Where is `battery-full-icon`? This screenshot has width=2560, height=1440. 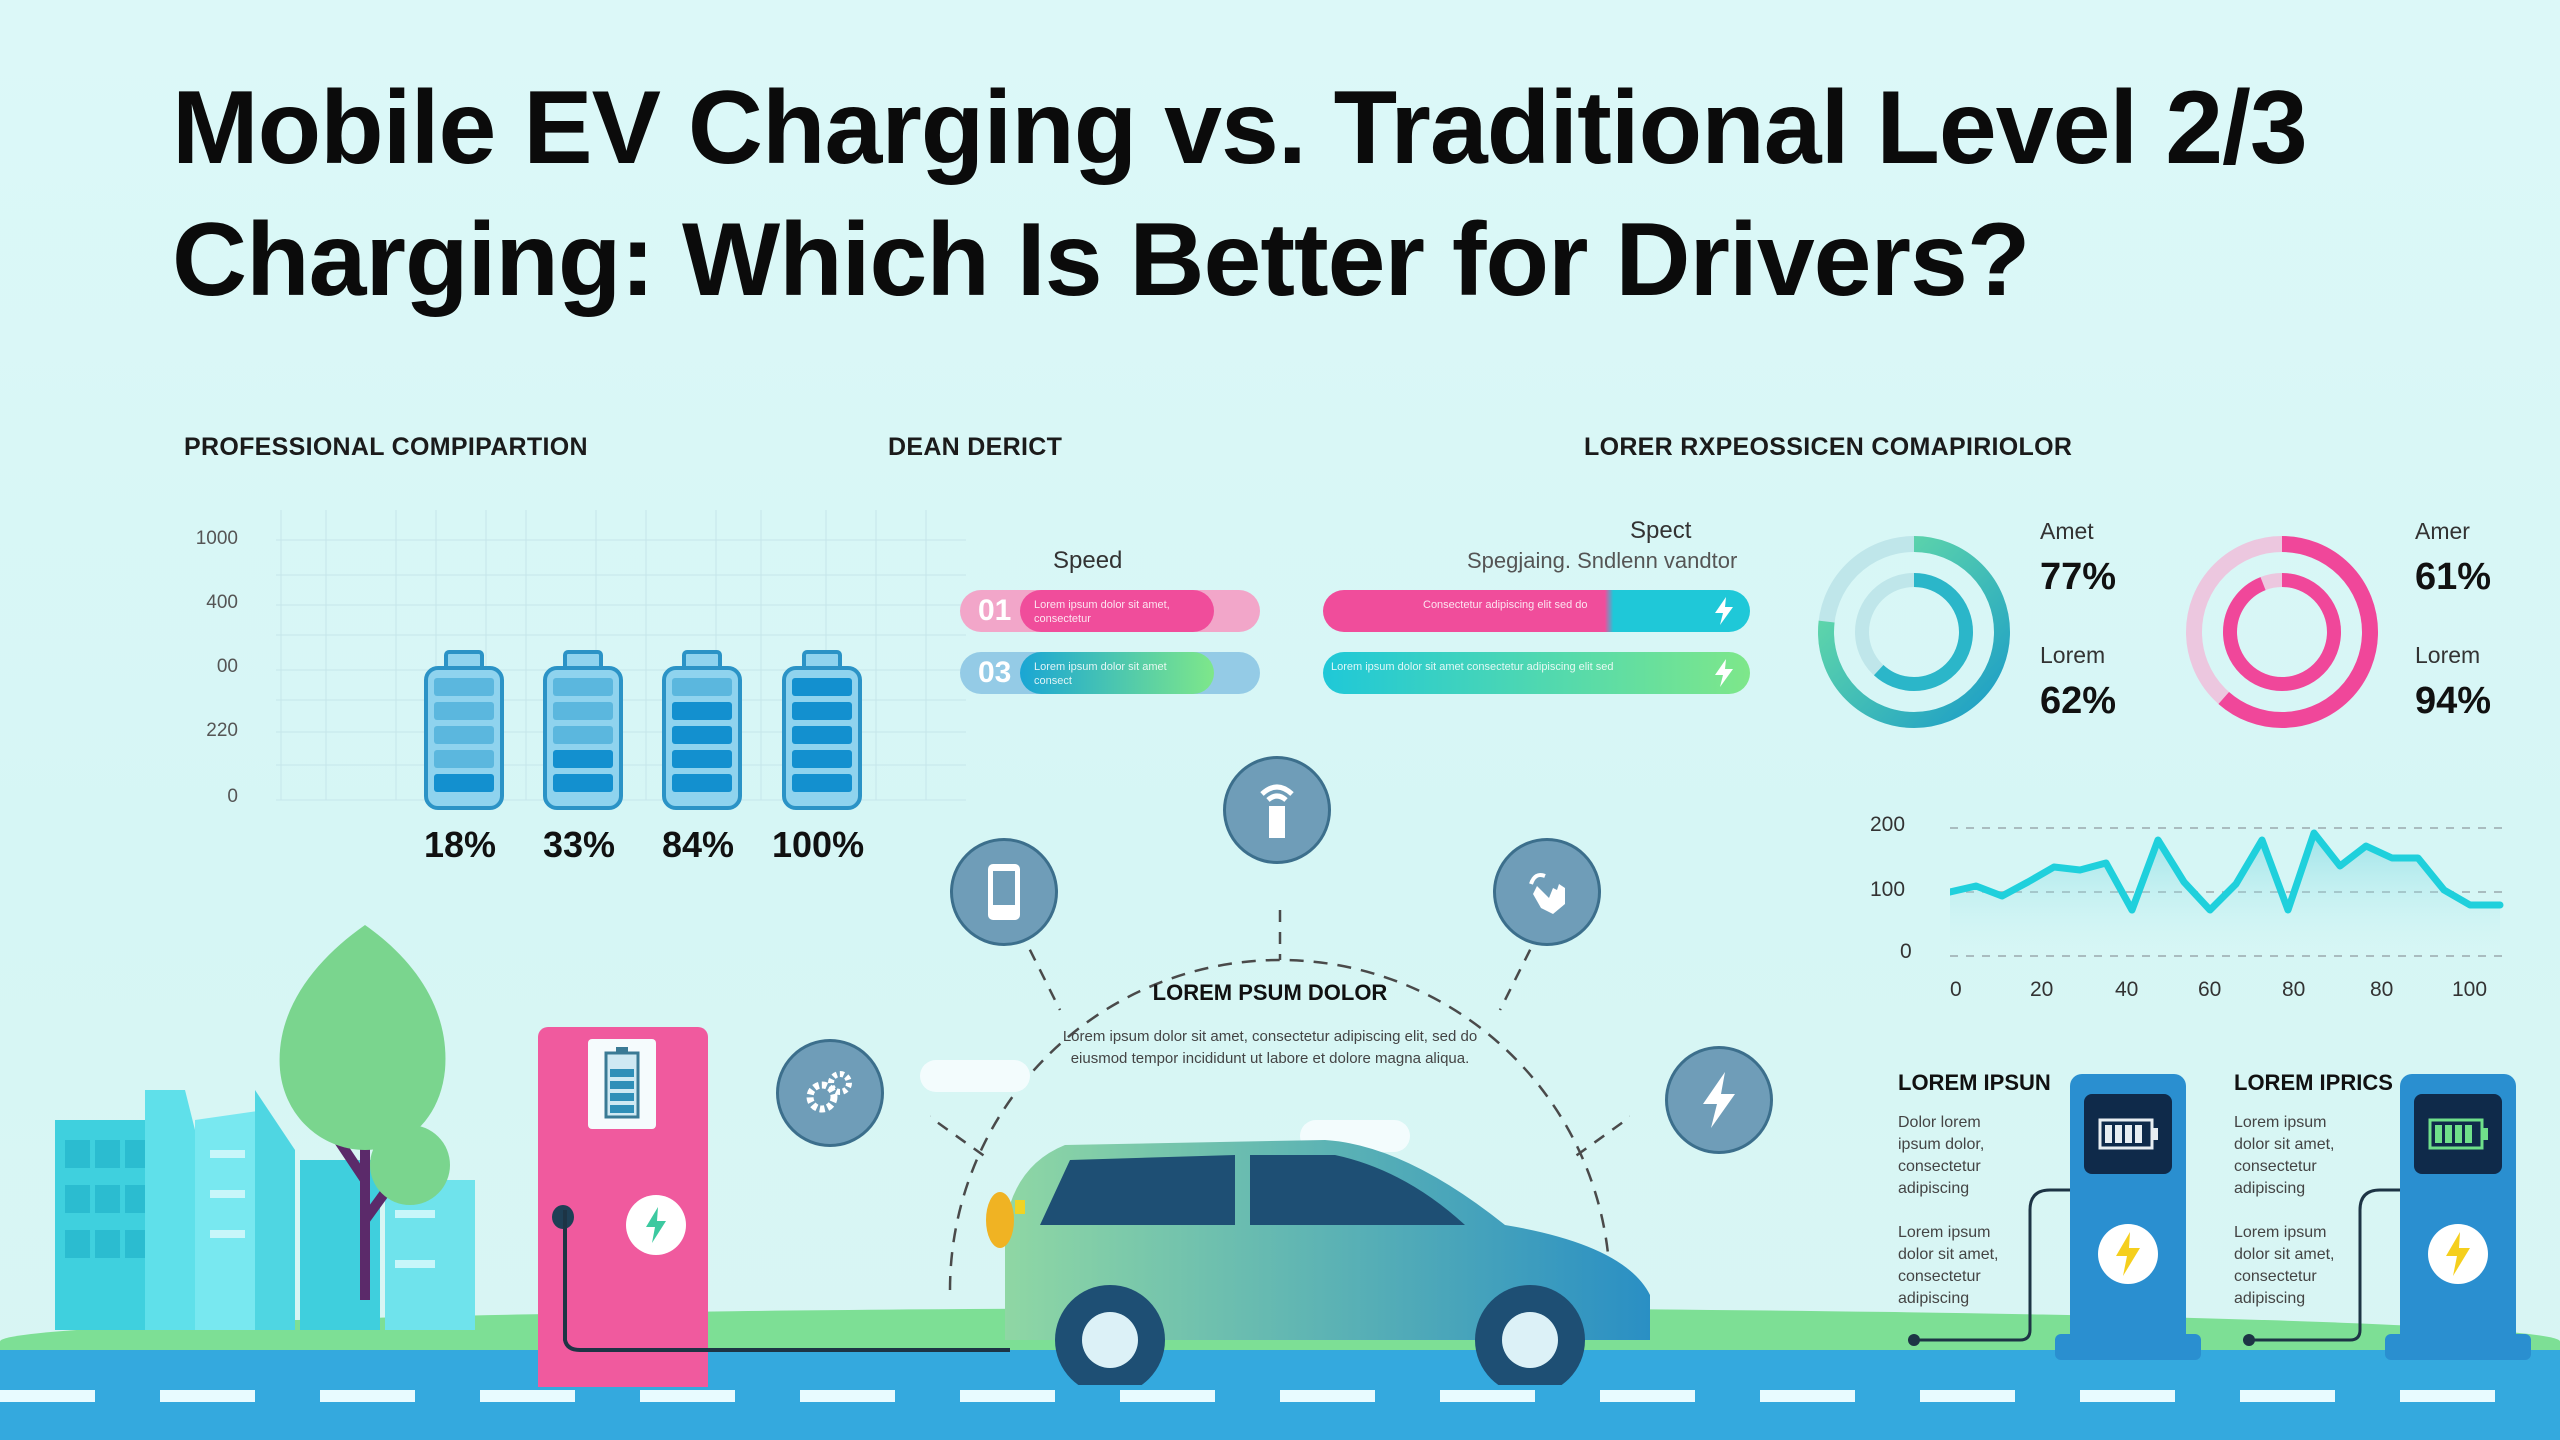
battery-full-icon is located at coordinates (2458, 1134).